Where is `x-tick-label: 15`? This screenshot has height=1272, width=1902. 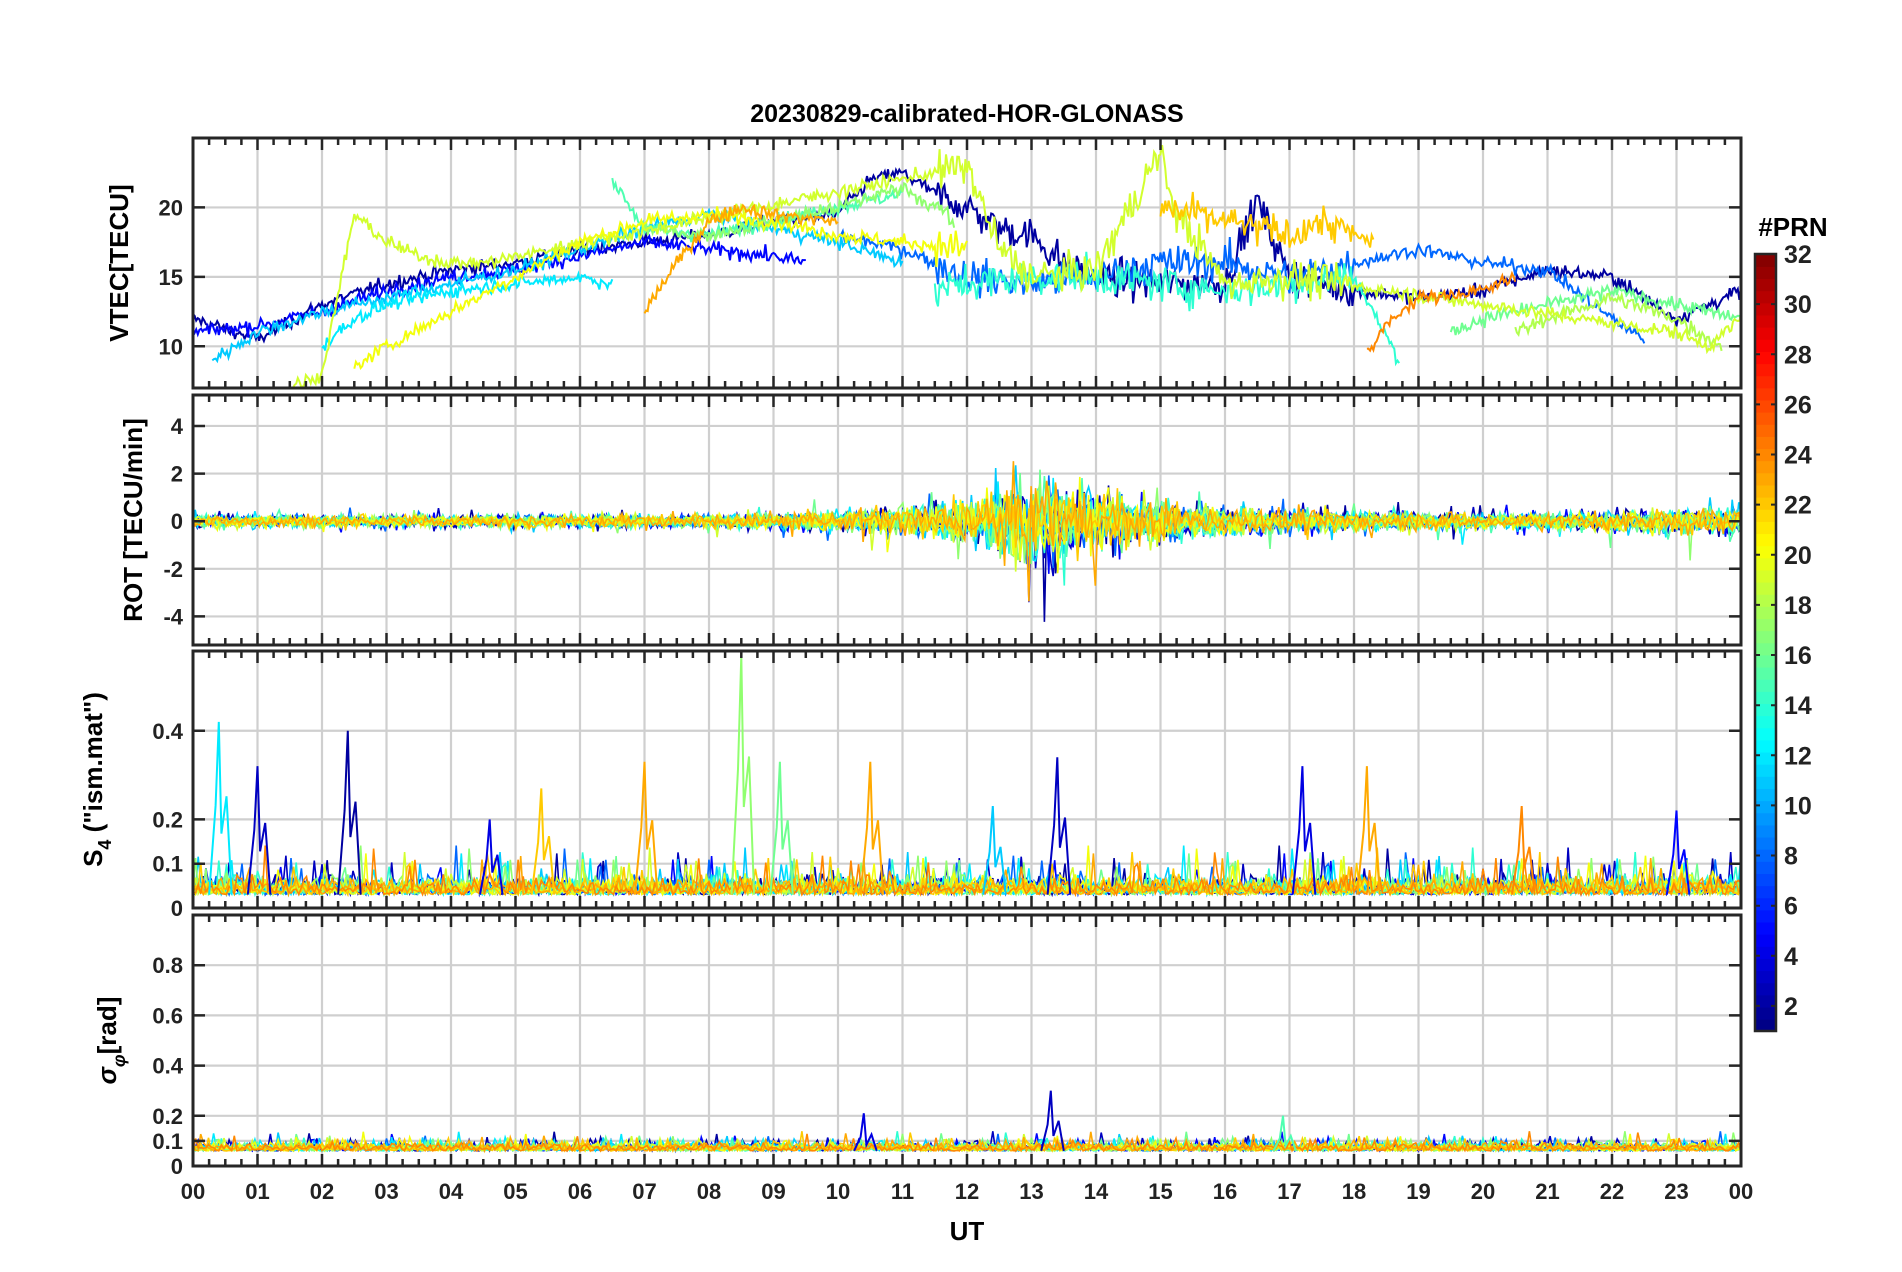 x-tick-label: 15 is located at coordinates (1160, 1191).